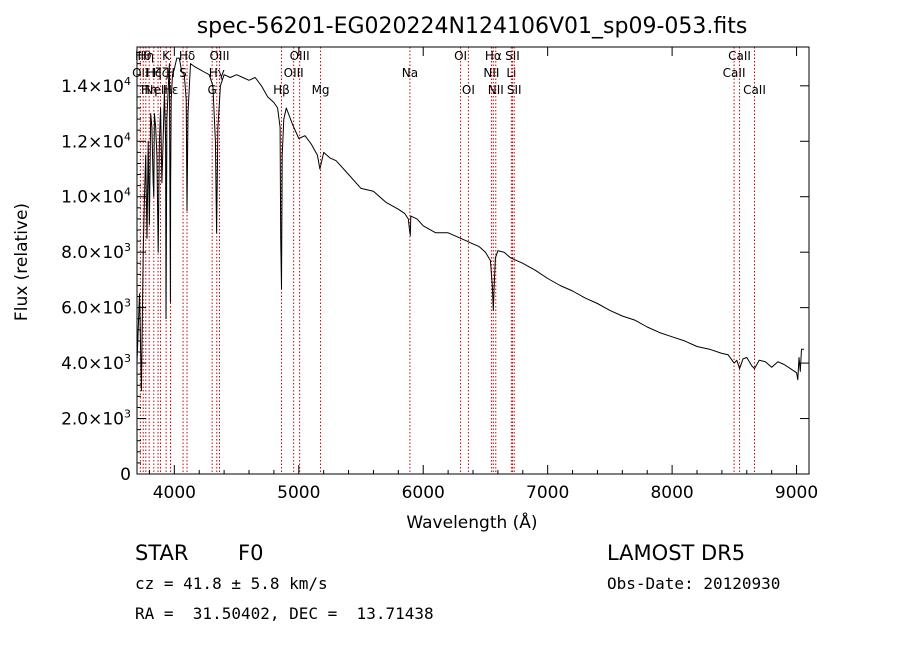 The image size is (900, 649). I want to click on line-marker-label-15: Hβ, so click(281, 90).